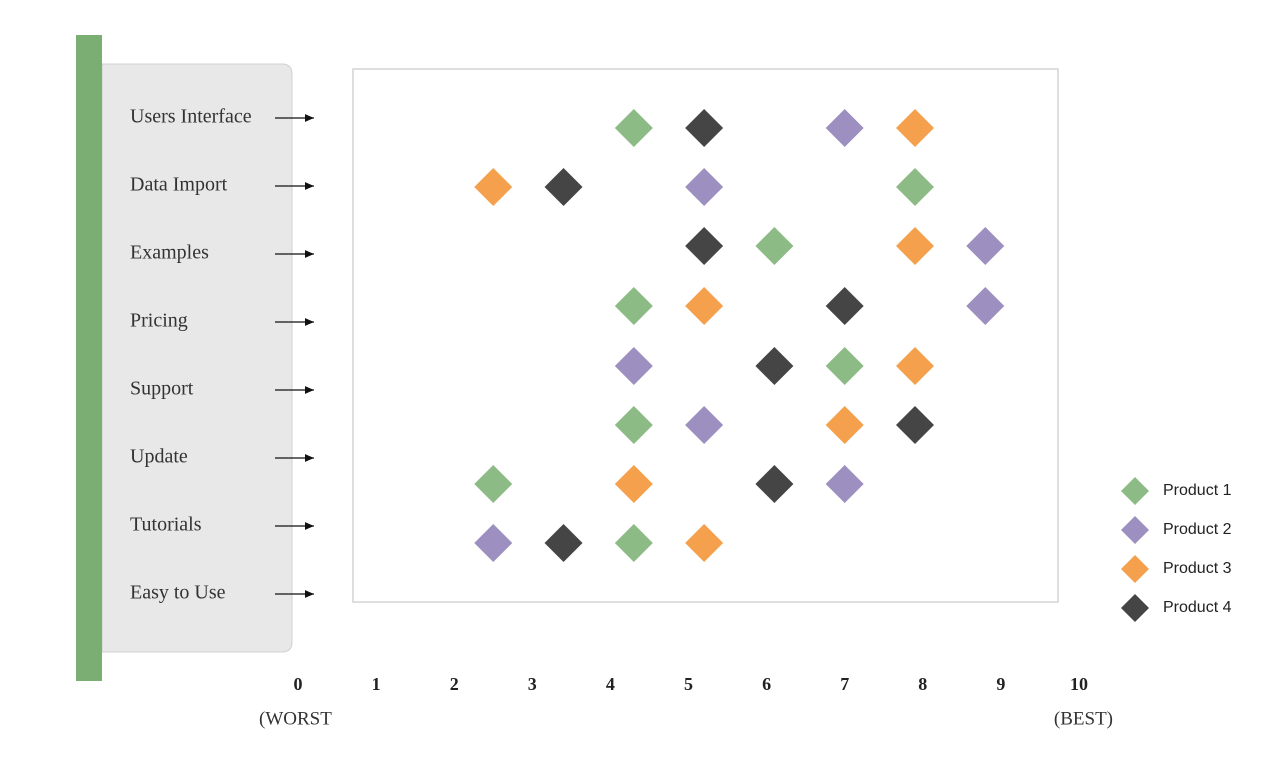  What do you see at coordinates (298, 684) in the screenshot?
I see `x-tick-label: 0` at bounding box center [298, 684].